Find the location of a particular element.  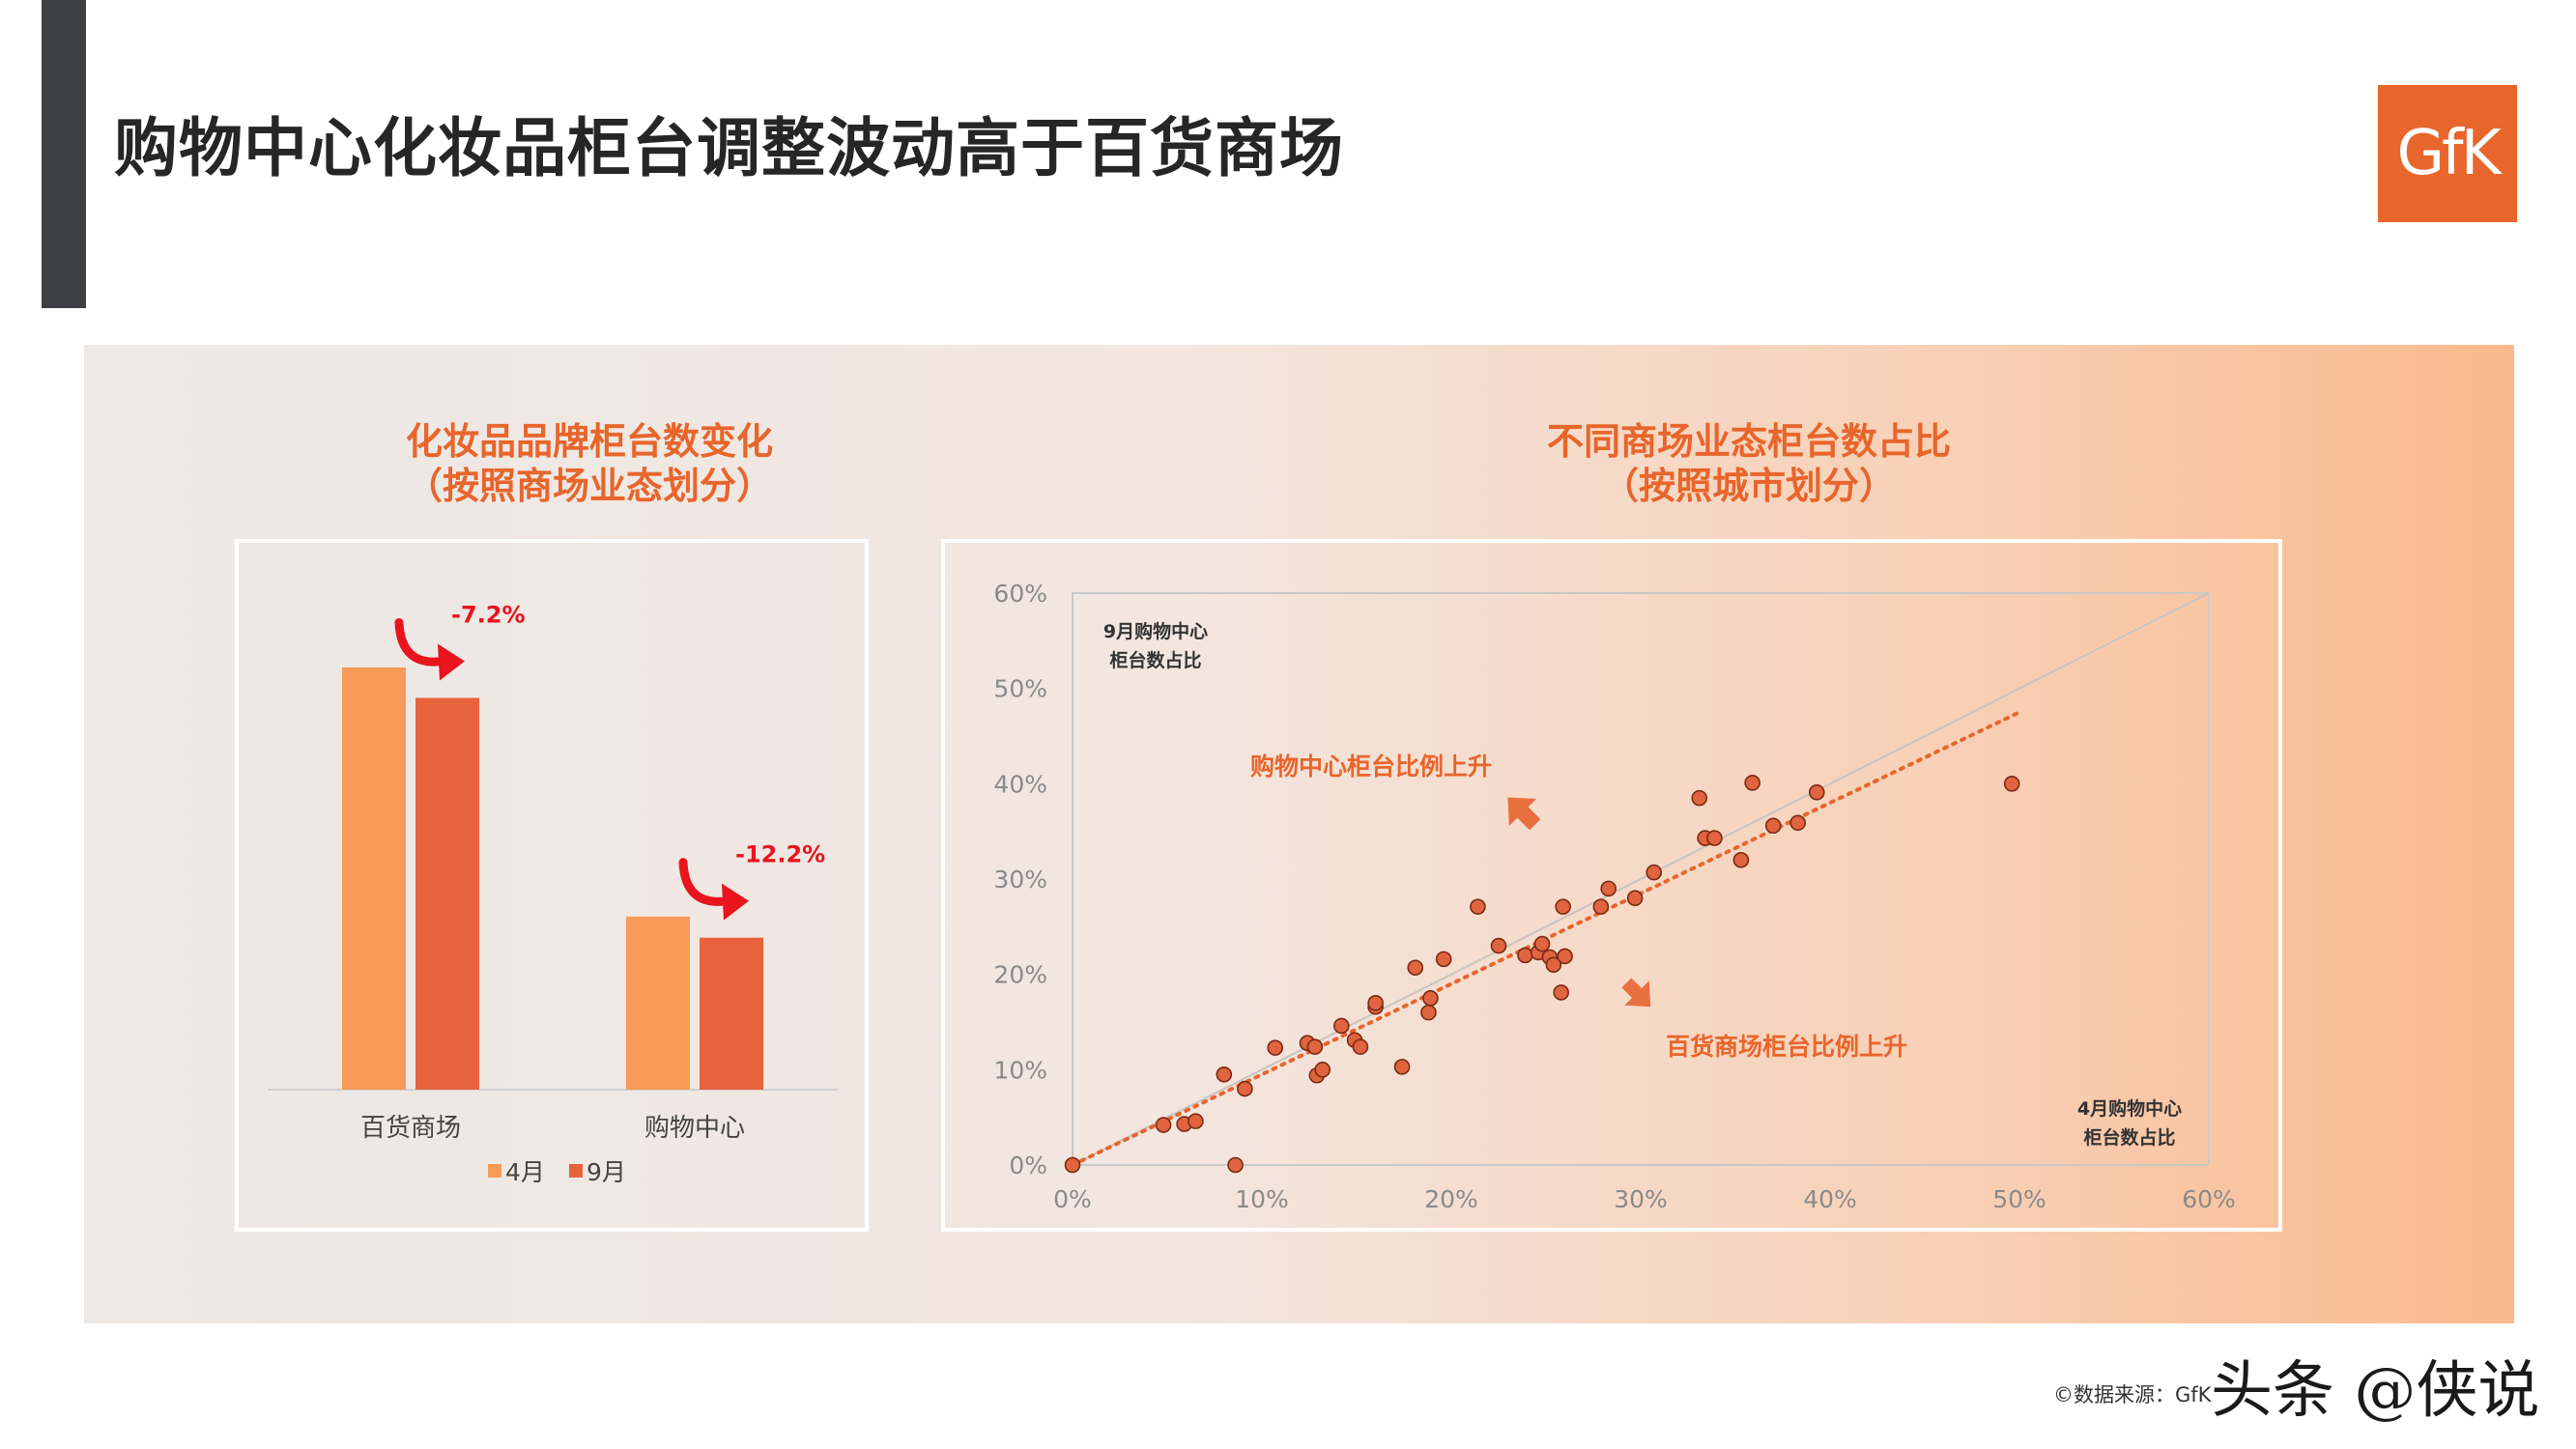

bar-chart-title-line1: 化妆品品牌柜台数变化 is located at coordinates (589, 441).